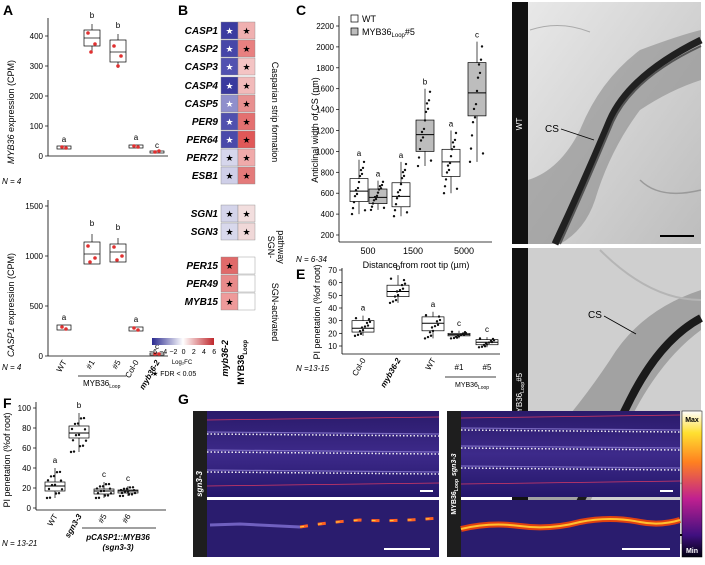 The height and width of the screenshot is (565, 705). Describe the element at coordinates (202, 86) in the screenshot. I see `heatmap-gene-label: CASP4` at that location.